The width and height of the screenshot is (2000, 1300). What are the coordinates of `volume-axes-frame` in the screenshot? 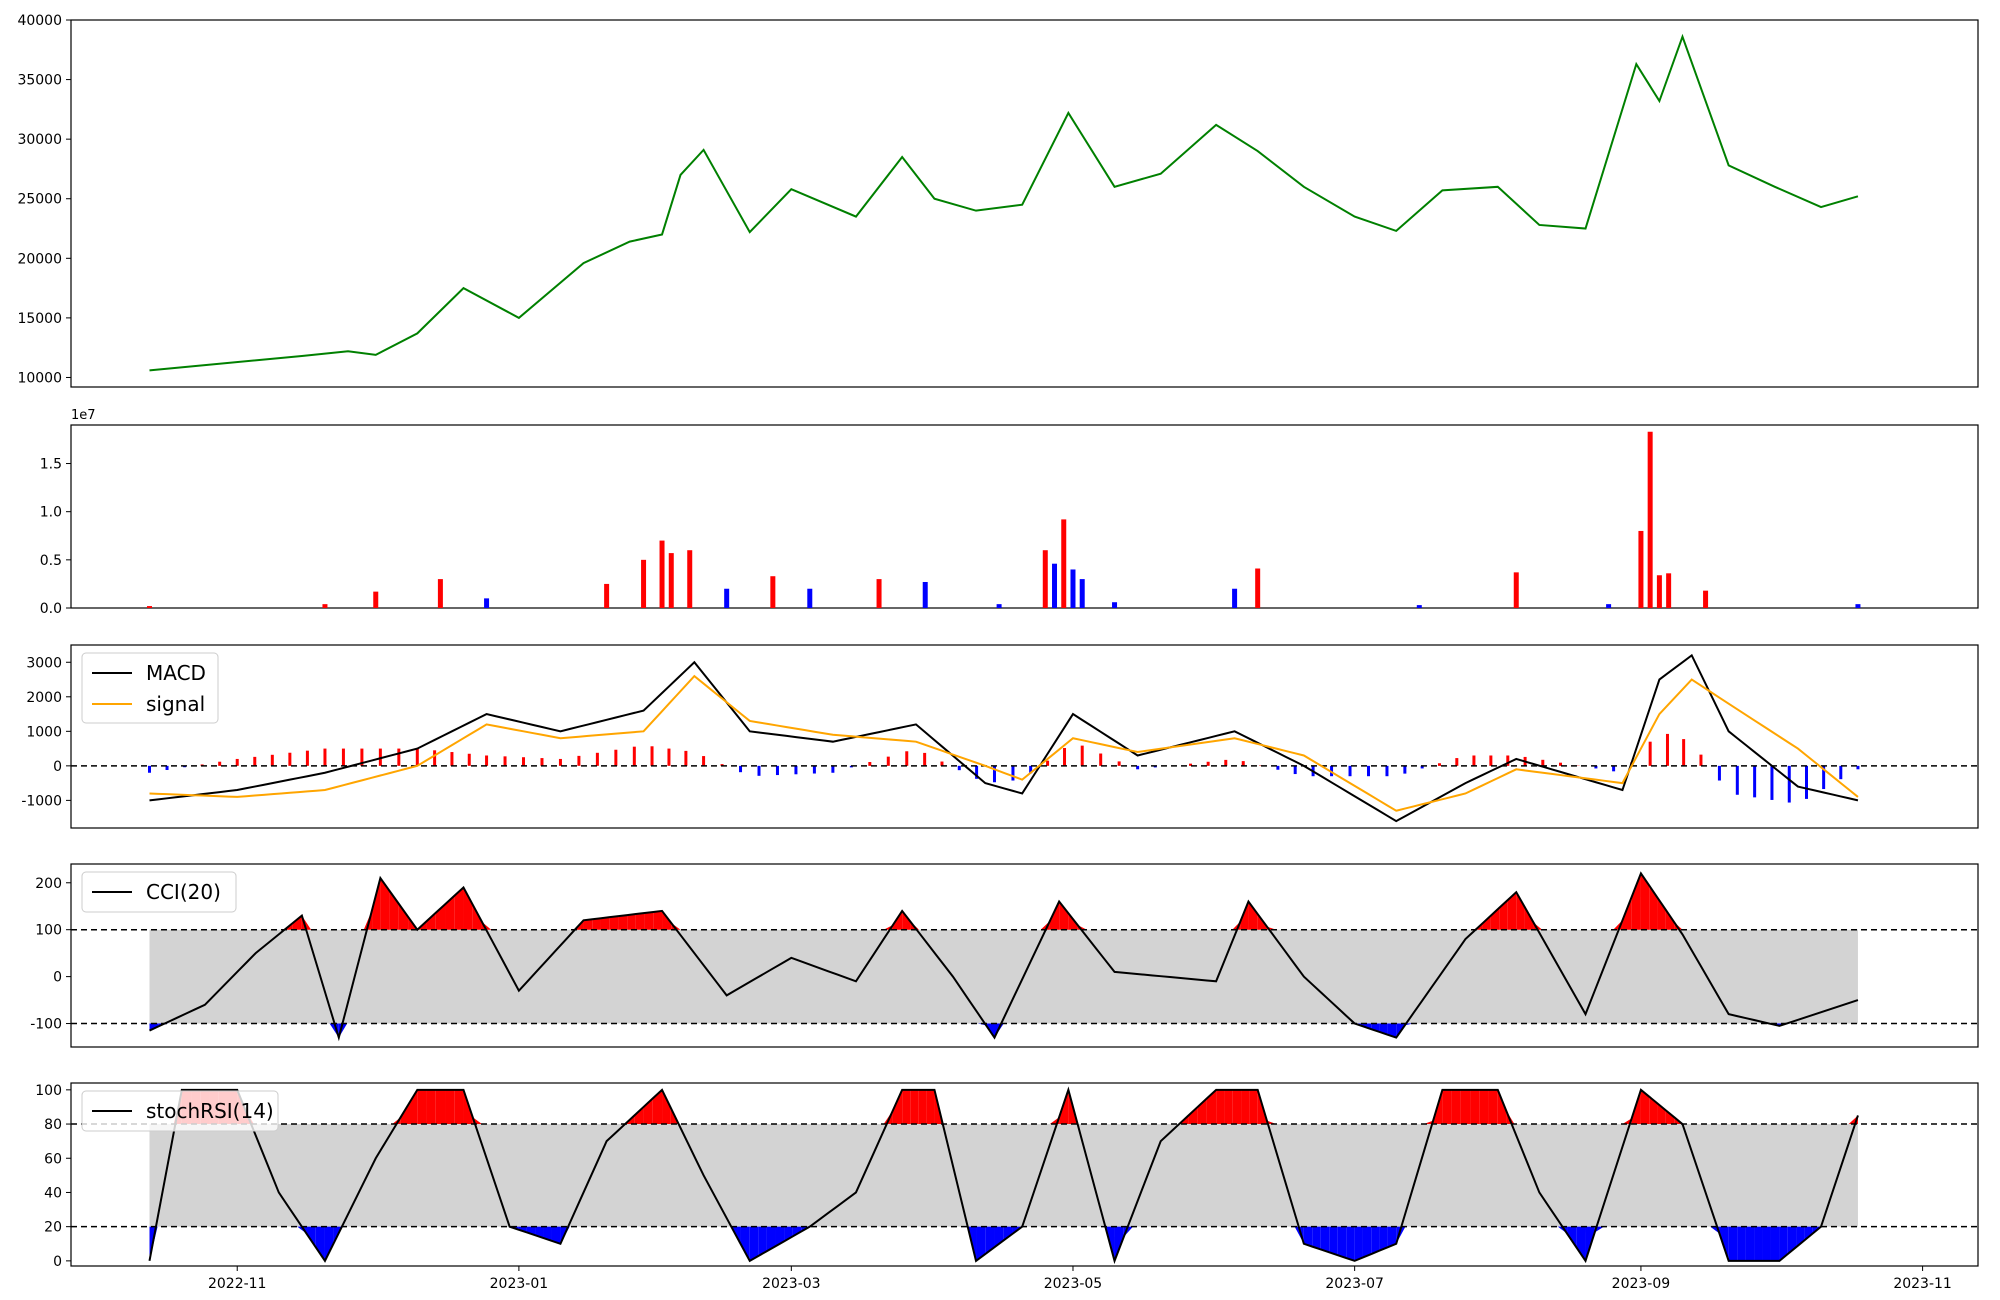 It's located at (1024, 516).